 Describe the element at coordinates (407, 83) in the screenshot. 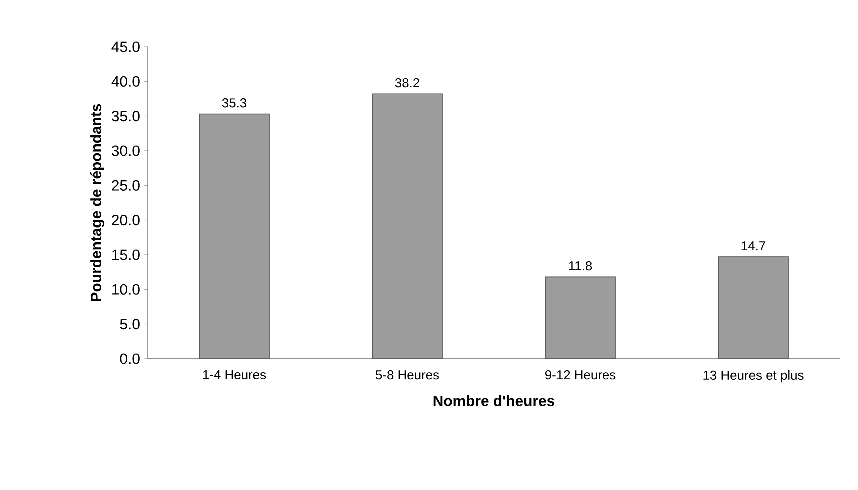

I see `data-label: 38.2` at that location.